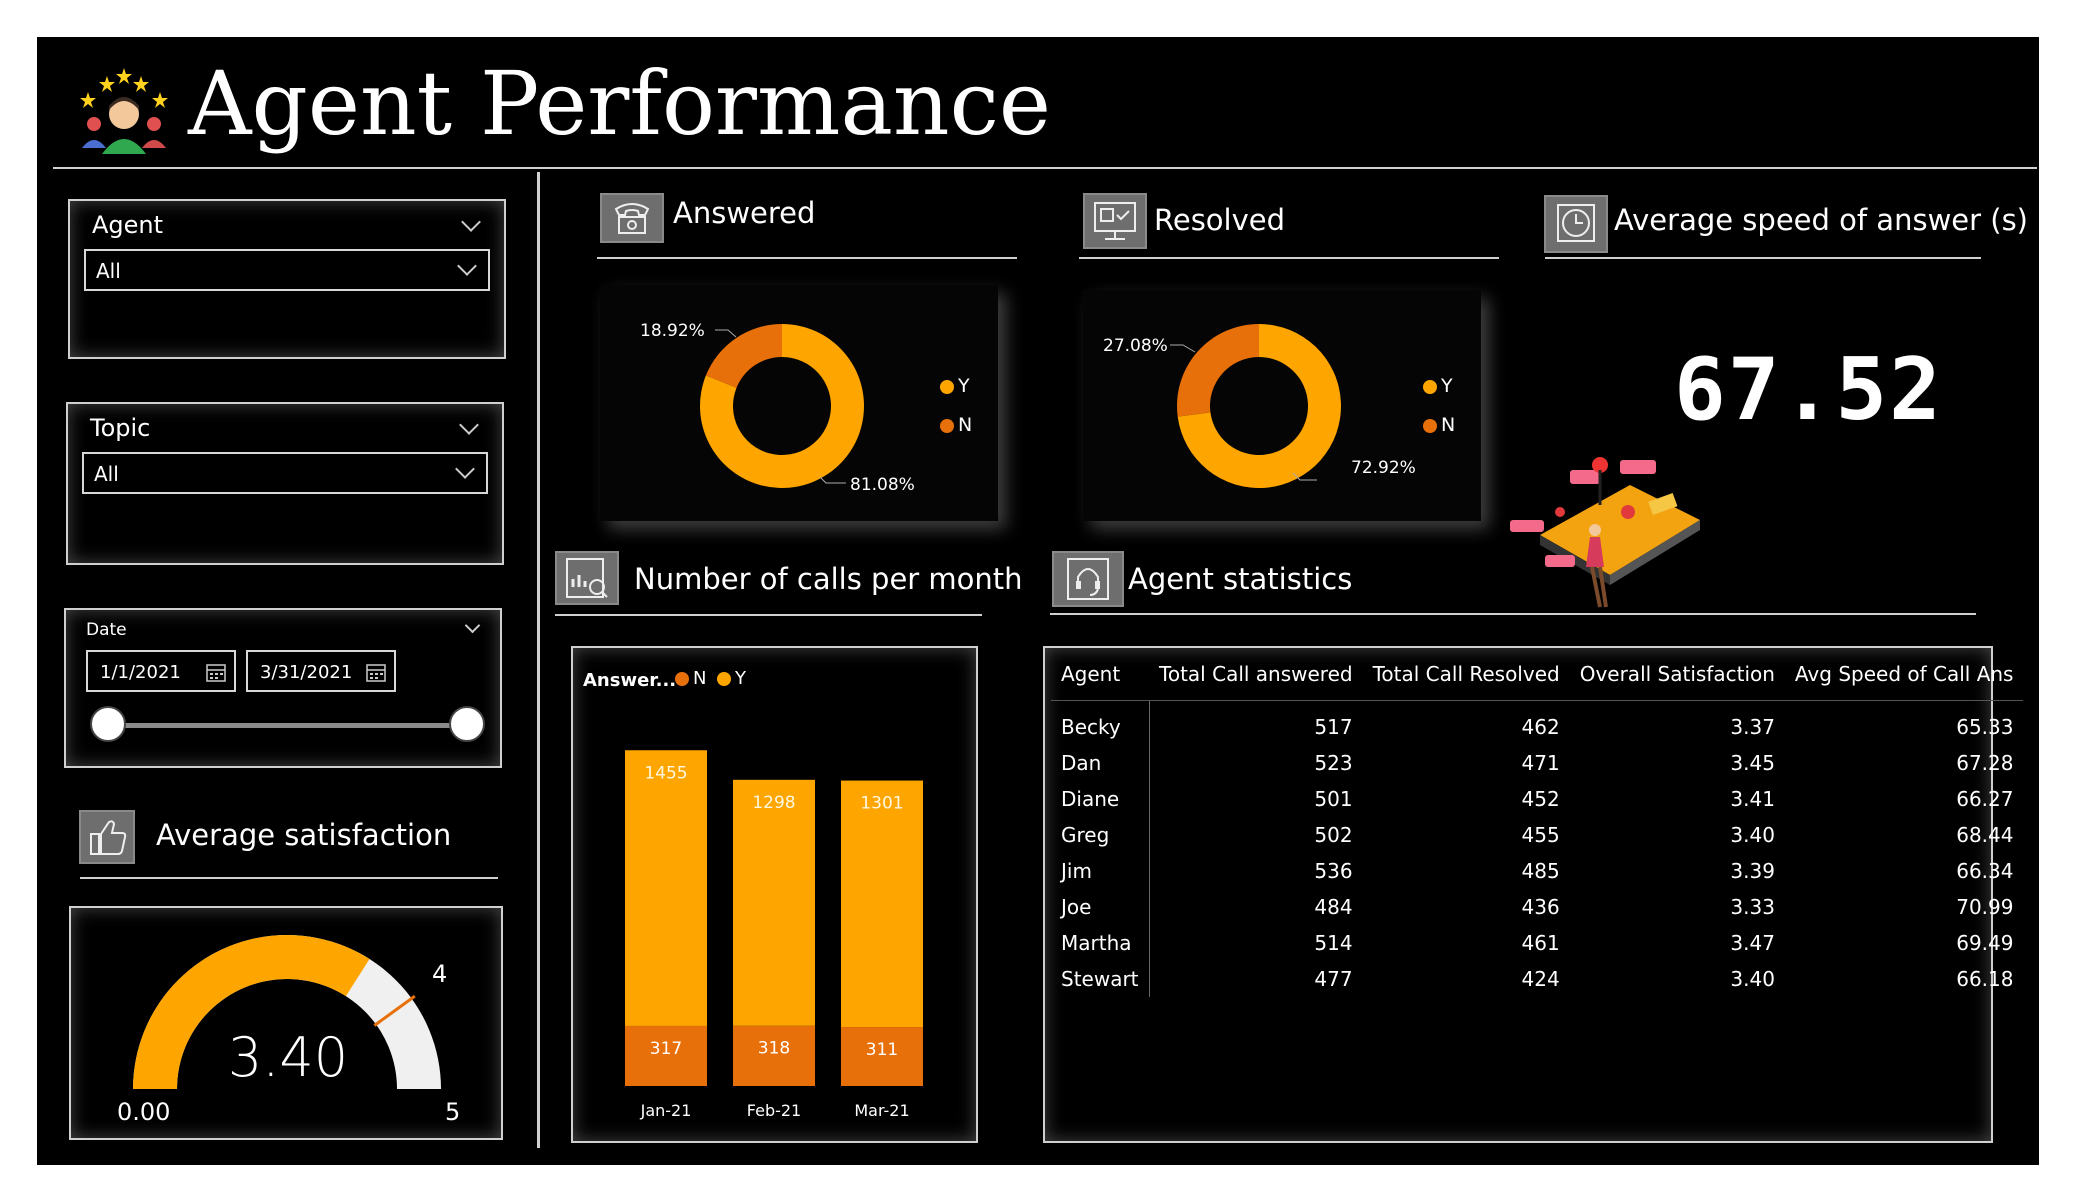 Image resolution: width=2075 pixels, height=1200 pixels. What do you see at coordinates (1100, 871) in the screenshot?
I see `table-cell: Jim` at bounding box center [1100, 871].